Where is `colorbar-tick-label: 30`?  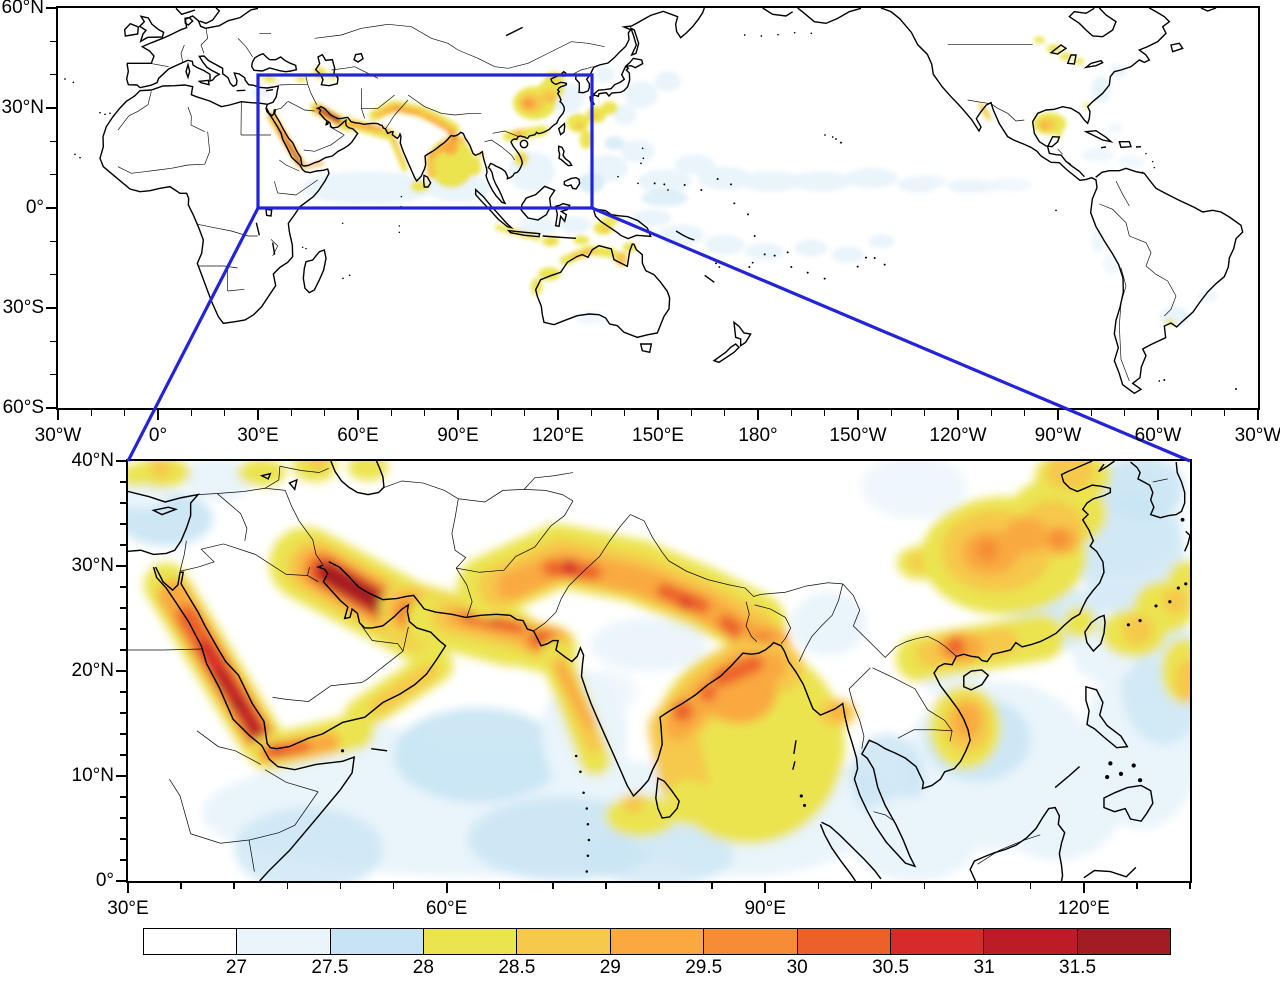 colorbar-tick-label: 30 is located at coordinates (797, 967).